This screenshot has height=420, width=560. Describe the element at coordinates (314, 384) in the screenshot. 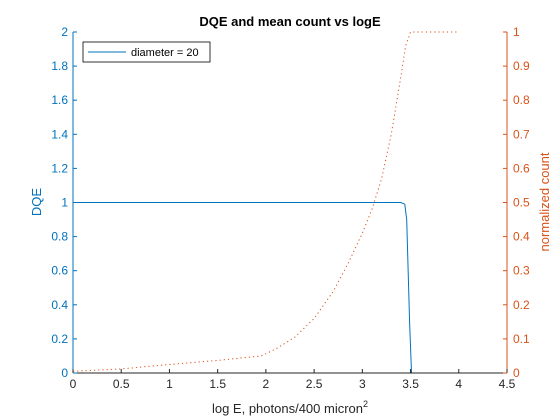

I see `x-tick-label: 2.5` at that location.